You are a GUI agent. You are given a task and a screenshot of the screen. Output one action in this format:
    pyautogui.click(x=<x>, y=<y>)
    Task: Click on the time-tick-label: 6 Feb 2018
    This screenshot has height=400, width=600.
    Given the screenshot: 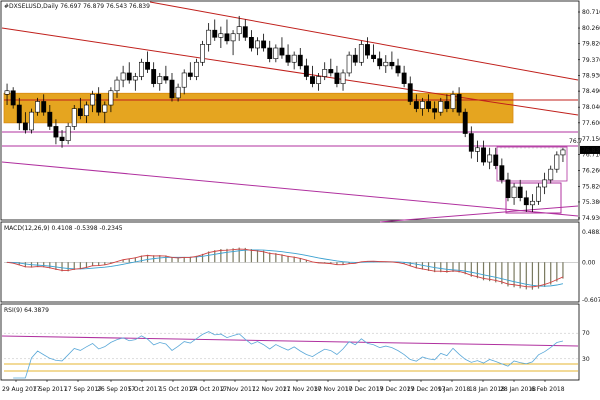 What is the action you would take?
    pyautogui.click(x=548, y=389)
    